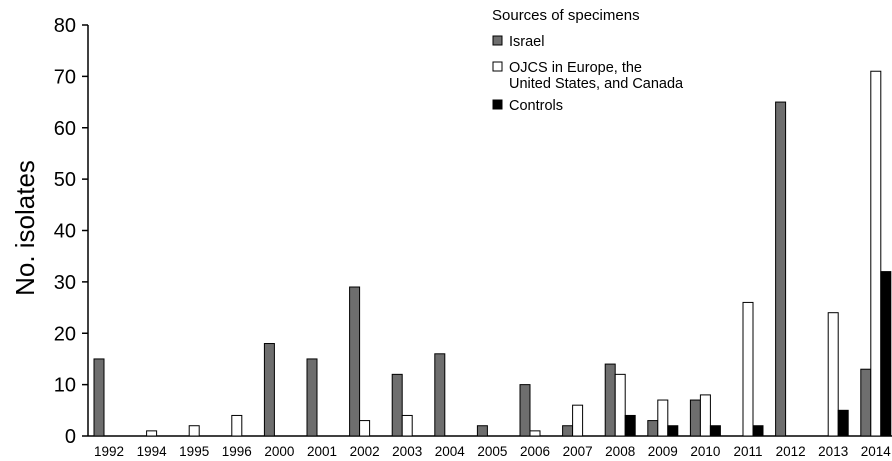 Image resolution: width=892 pixels, height=461 pixels. I want to click on bar-ojcs-2007, so click(578, 420).